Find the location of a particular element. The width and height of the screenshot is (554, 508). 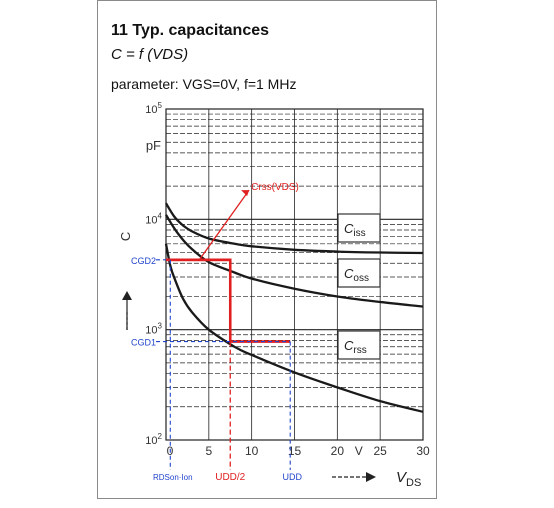

y-axis-arrow-head is located at coordinates (127, 295).